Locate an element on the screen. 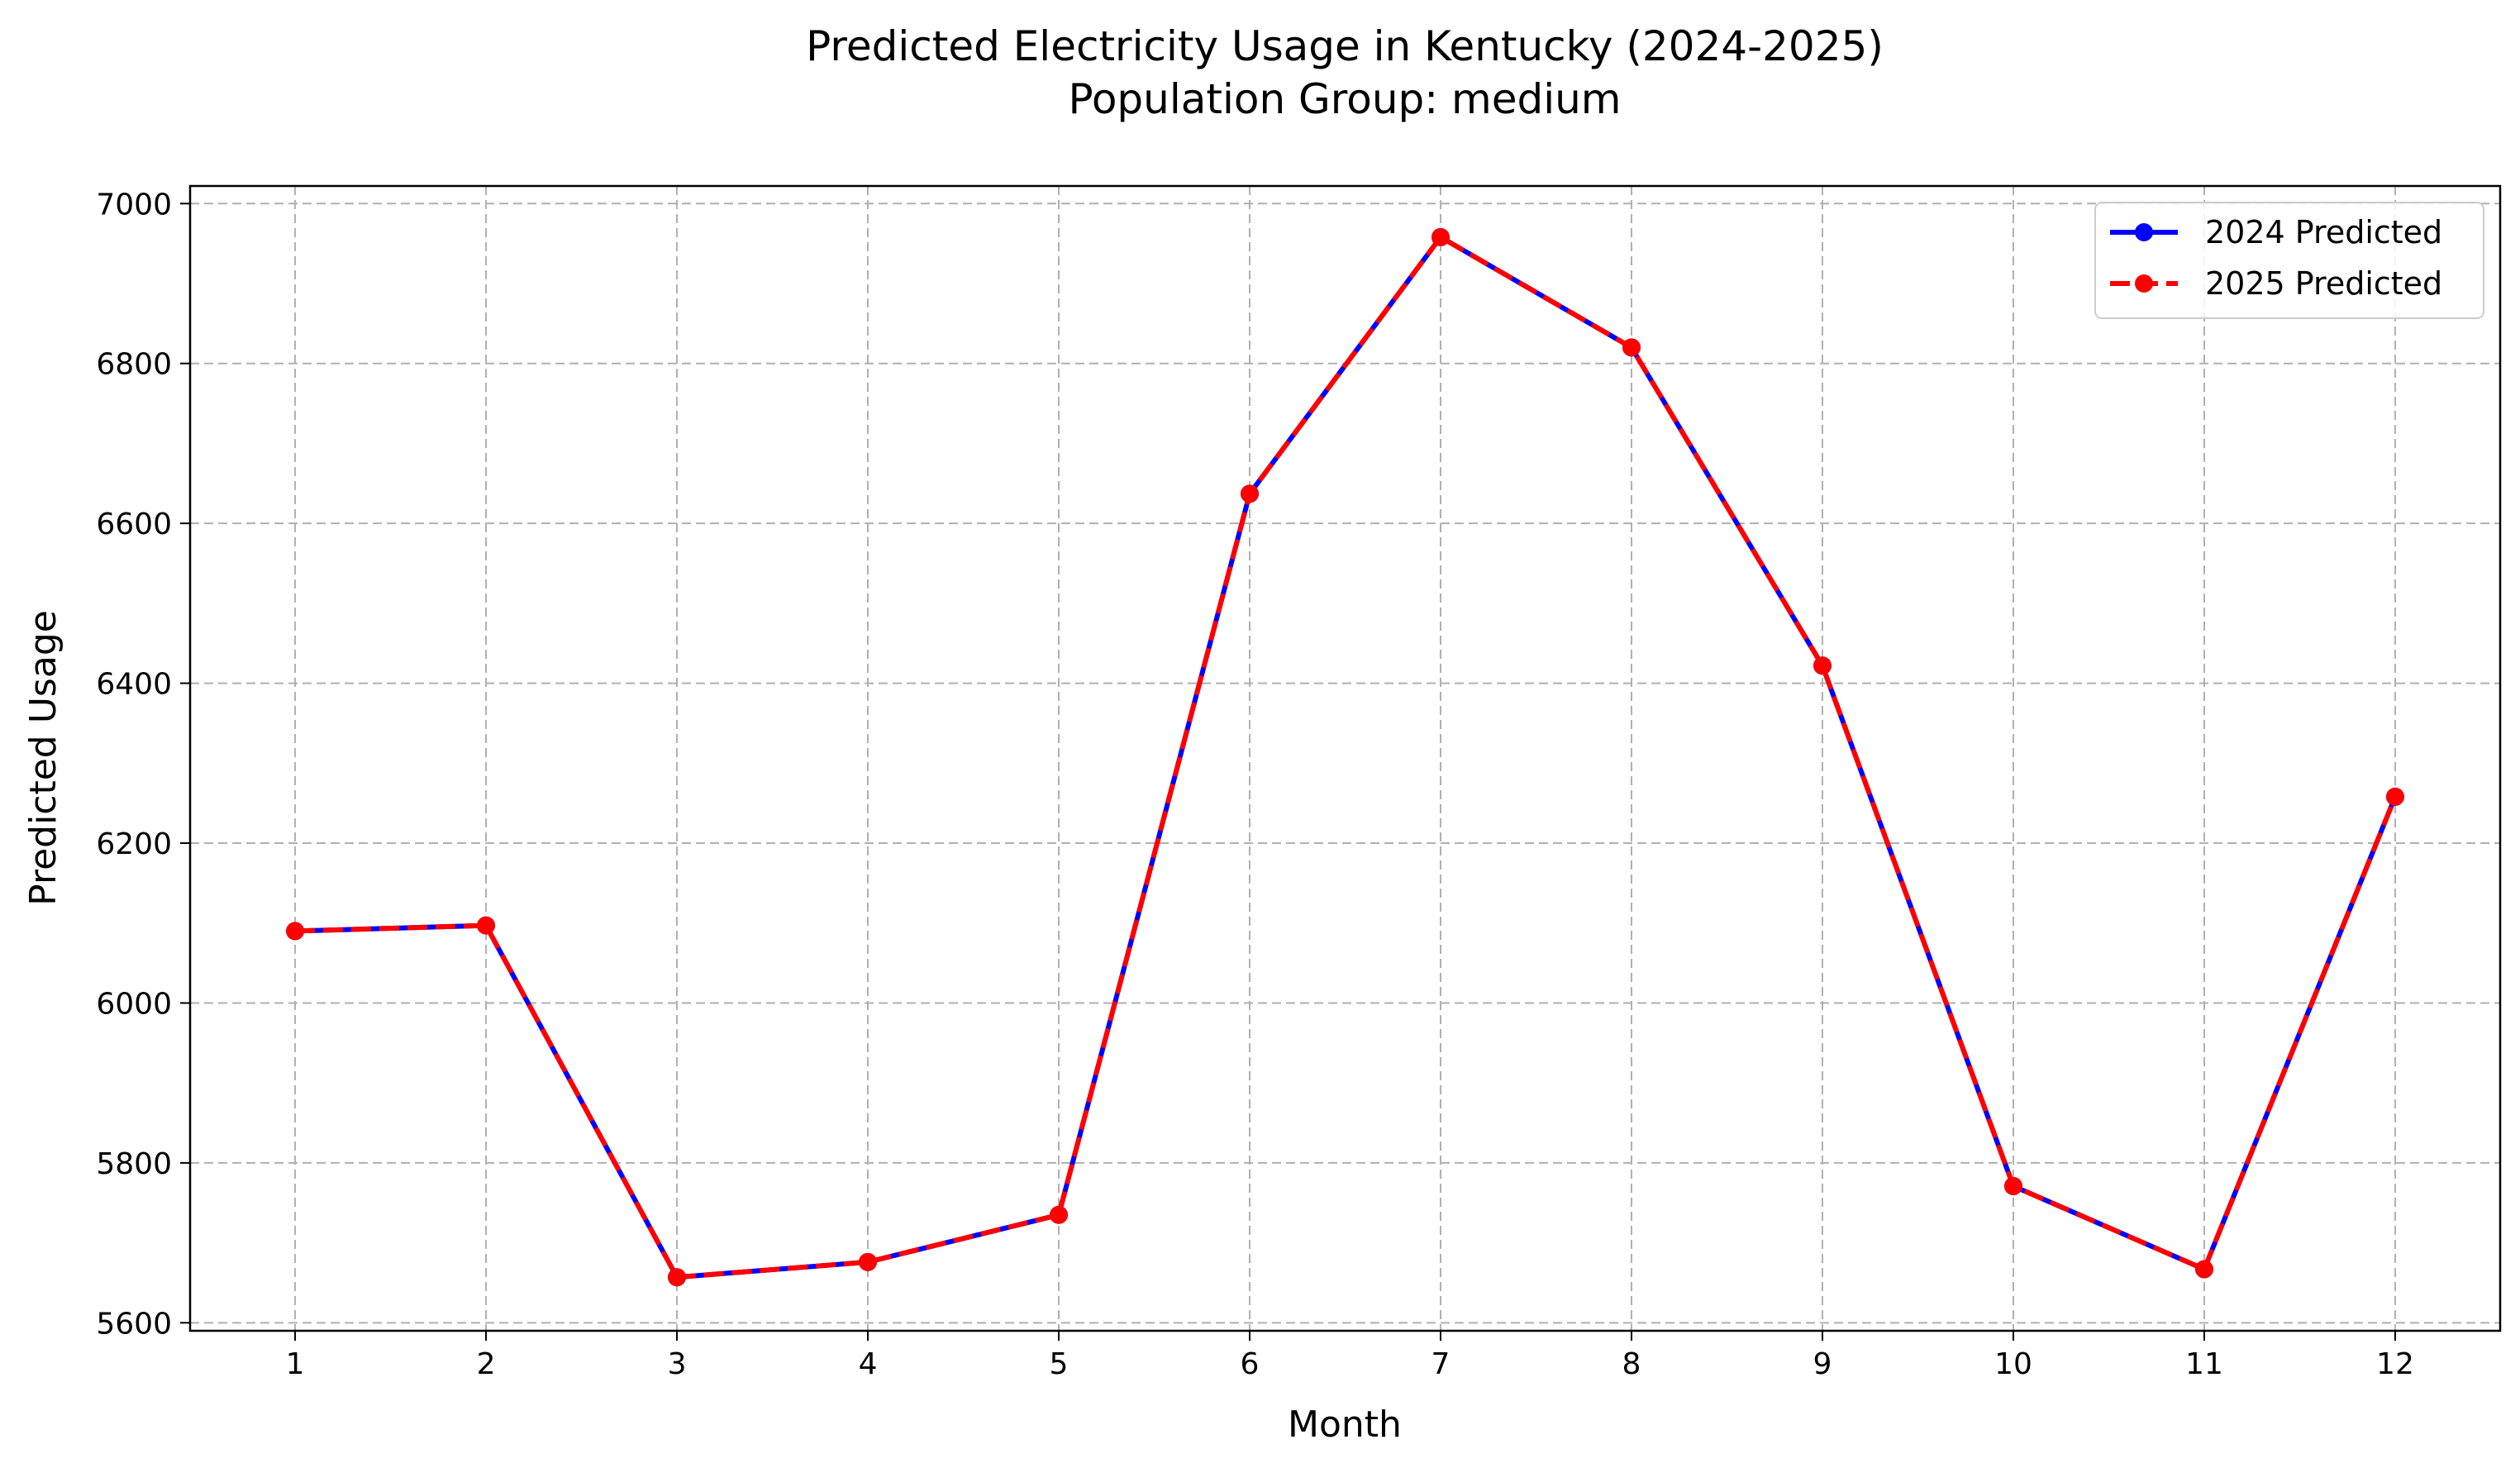 This screenshot has width=2520, height=1468. y-axis-ticks: 5600 5800 6000 6200 6400 6600 6800 7000 is located at coordinates (143, 764).